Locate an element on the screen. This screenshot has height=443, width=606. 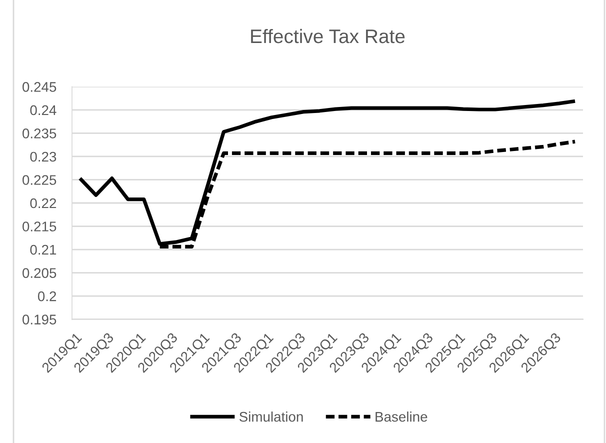
y-tick-label: 0.2 is located at coordinates (47, 296).